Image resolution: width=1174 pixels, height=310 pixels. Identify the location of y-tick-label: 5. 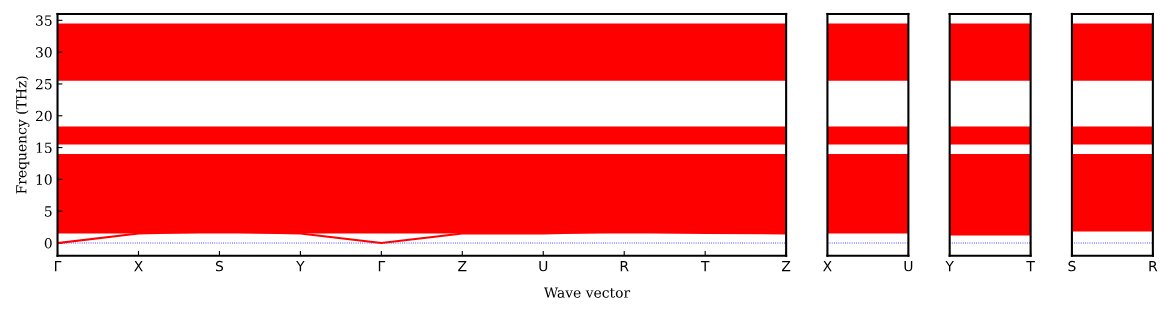
(48, 211).